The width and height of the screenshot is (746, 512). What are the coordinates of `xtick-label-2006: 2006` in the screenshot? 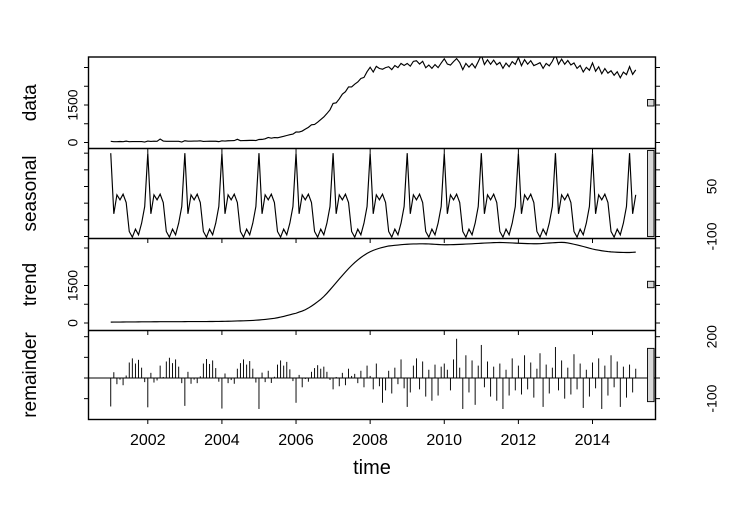 It's located at (296, 440).